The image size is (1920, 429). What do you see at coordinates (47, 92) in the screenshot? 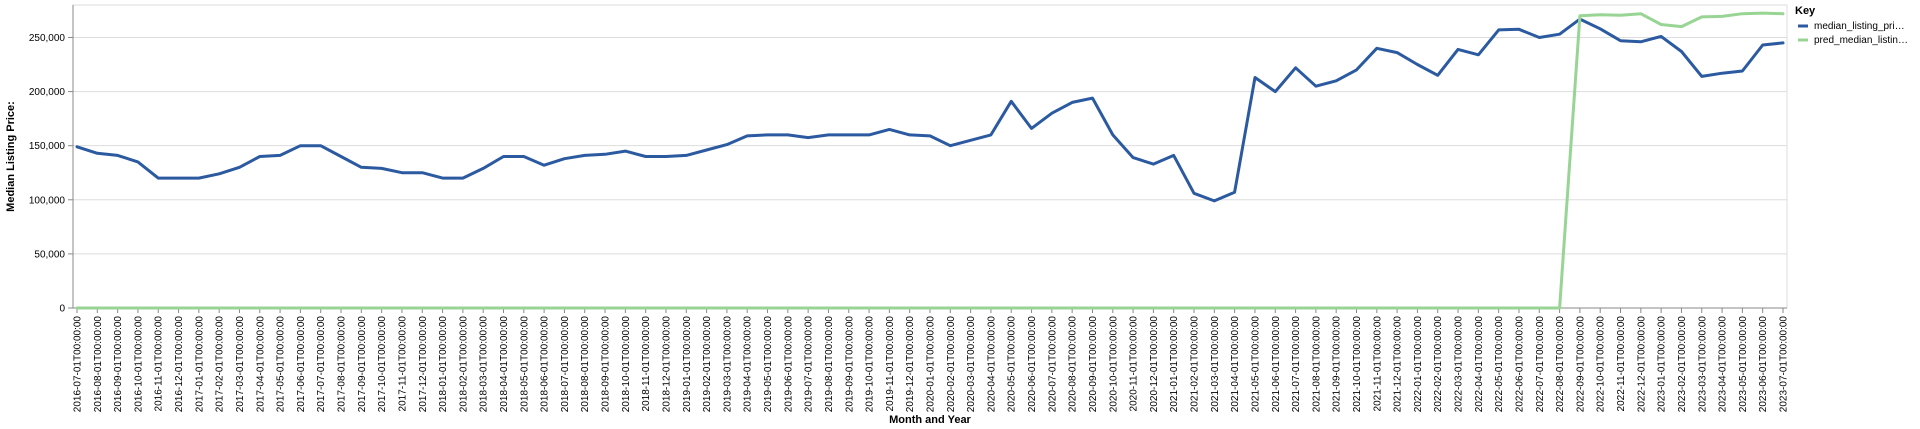
I see `y-tick-label: 200,000` at bounding box center [47, 92].